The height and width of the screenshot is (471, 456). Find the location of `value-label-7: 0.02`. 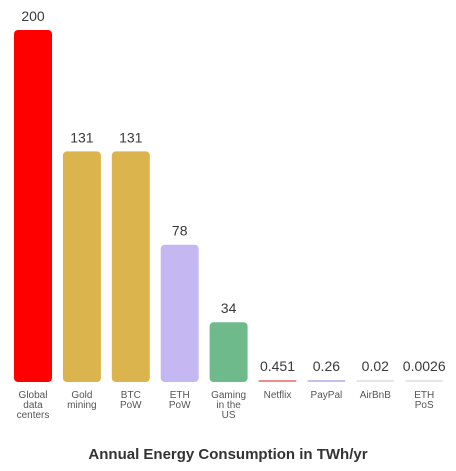

value-label-7: 0.02 is located at coordinates (375, 366).